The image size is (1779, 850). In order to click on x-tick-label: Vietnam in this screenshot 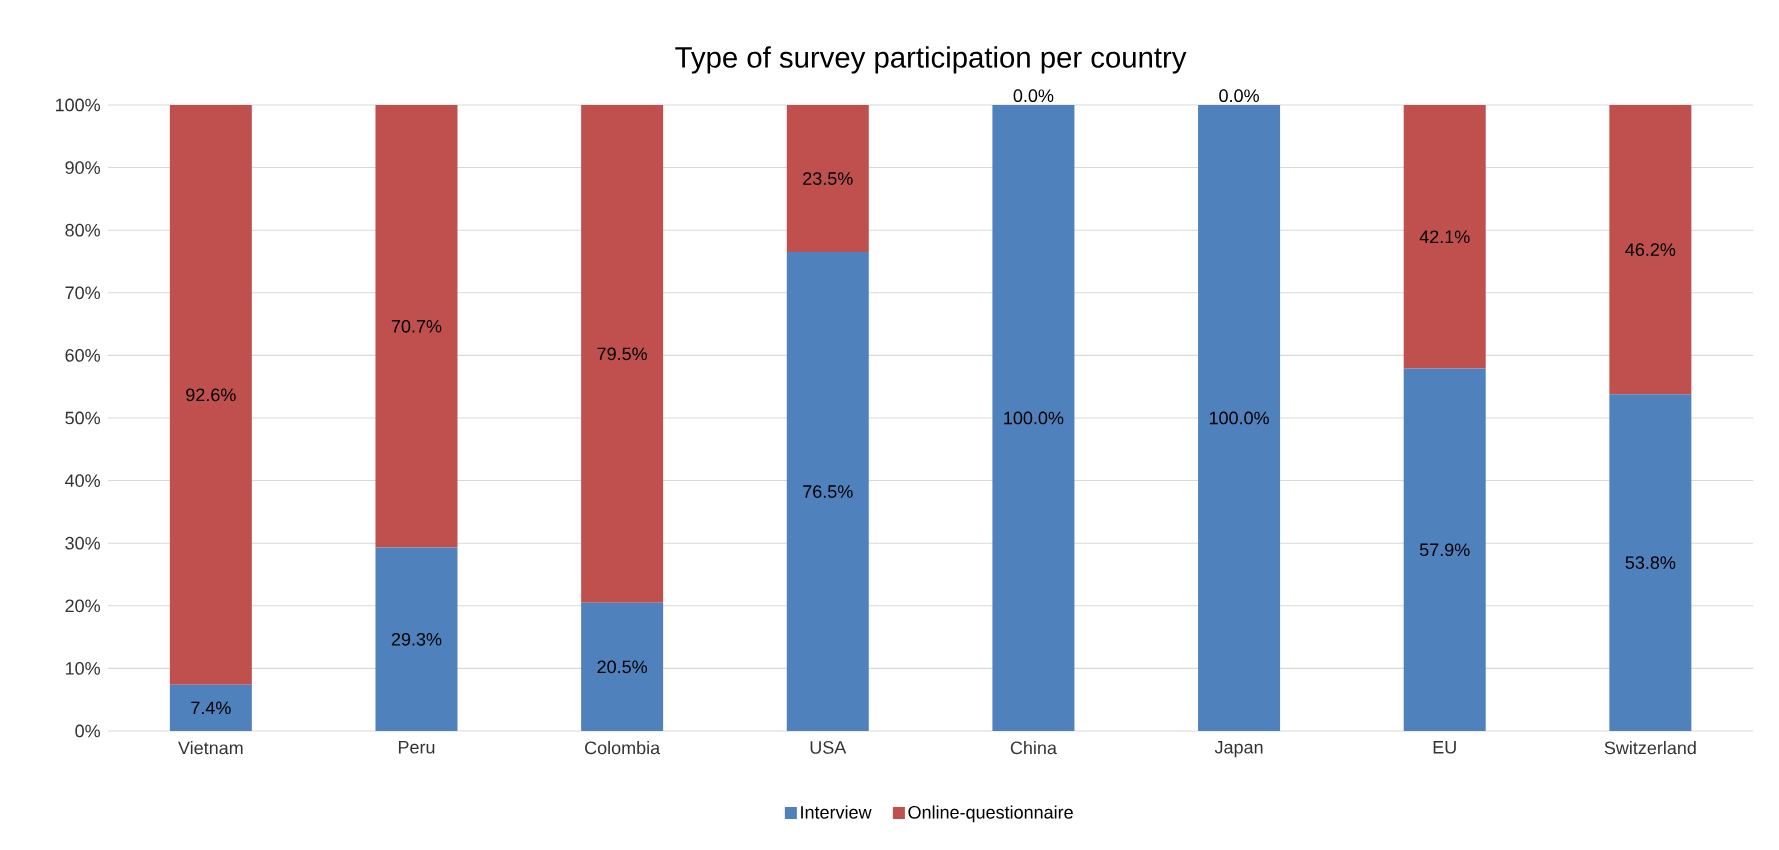, I will do `click(210, 748)`.